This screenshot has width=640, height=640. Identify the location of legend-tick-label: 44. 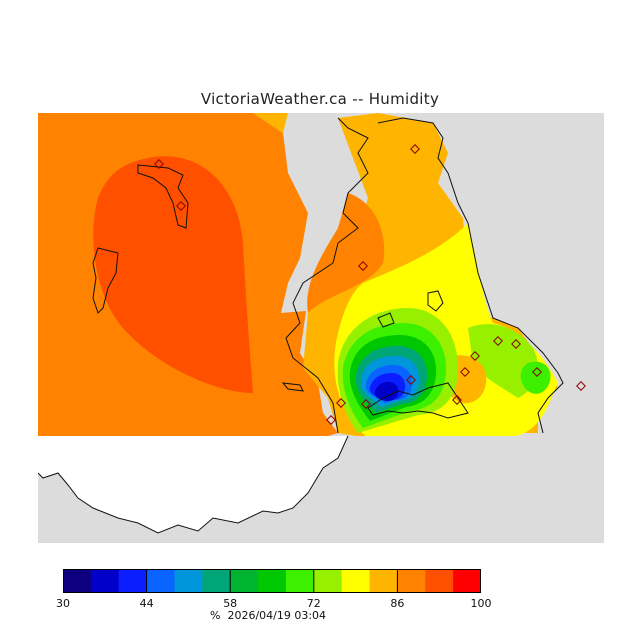
(146, 603).